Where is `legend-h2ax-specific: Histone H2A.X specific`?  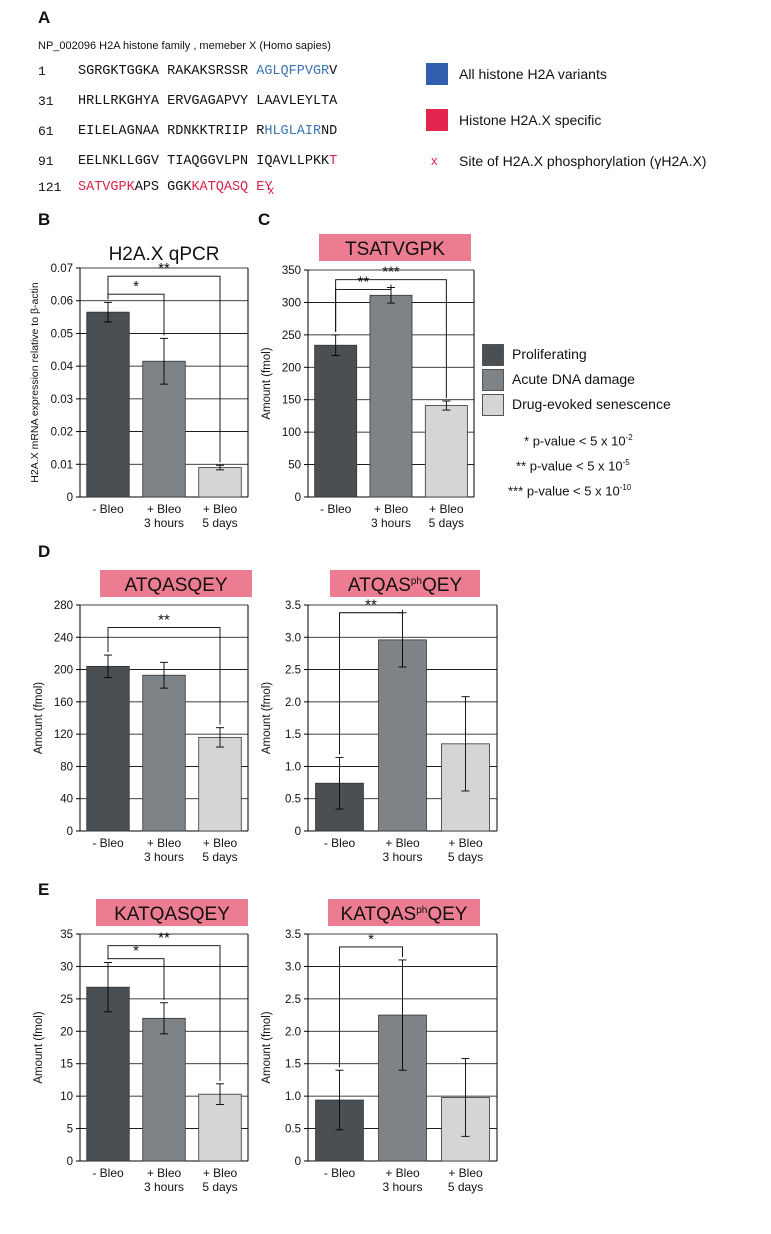 legend-h2ax-specific: Histone H2A.X specific is located at coordinates (530, 120).